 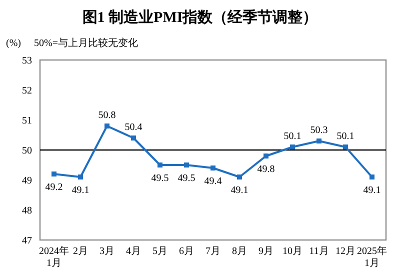 What do you see at coordinates (27, 211) in the screenshot?
I see `y-tick-label: 48` at bounding box center [27, 211].